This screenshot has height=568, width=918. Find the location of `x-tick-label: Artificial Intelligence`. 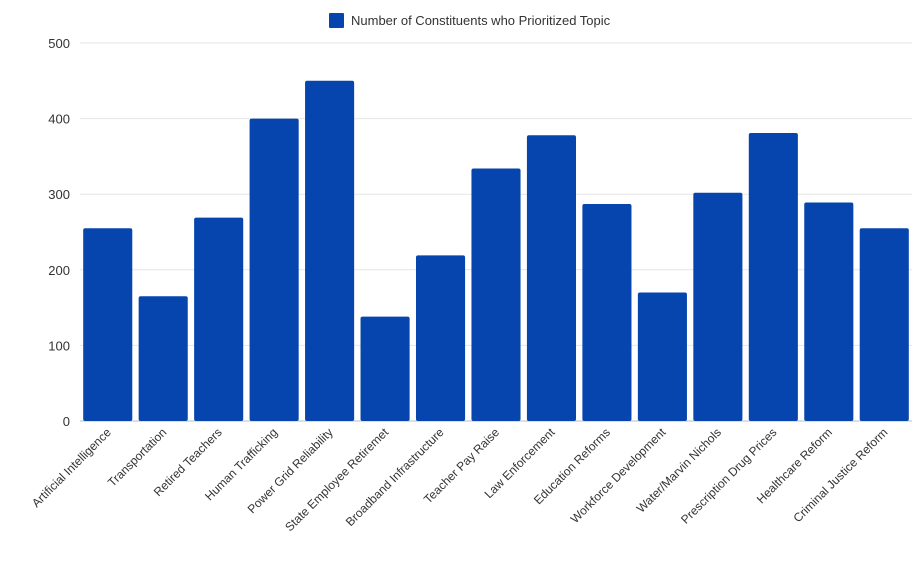

x-tick-label: Artificial Intelligence is located at coordinates (71, 467).